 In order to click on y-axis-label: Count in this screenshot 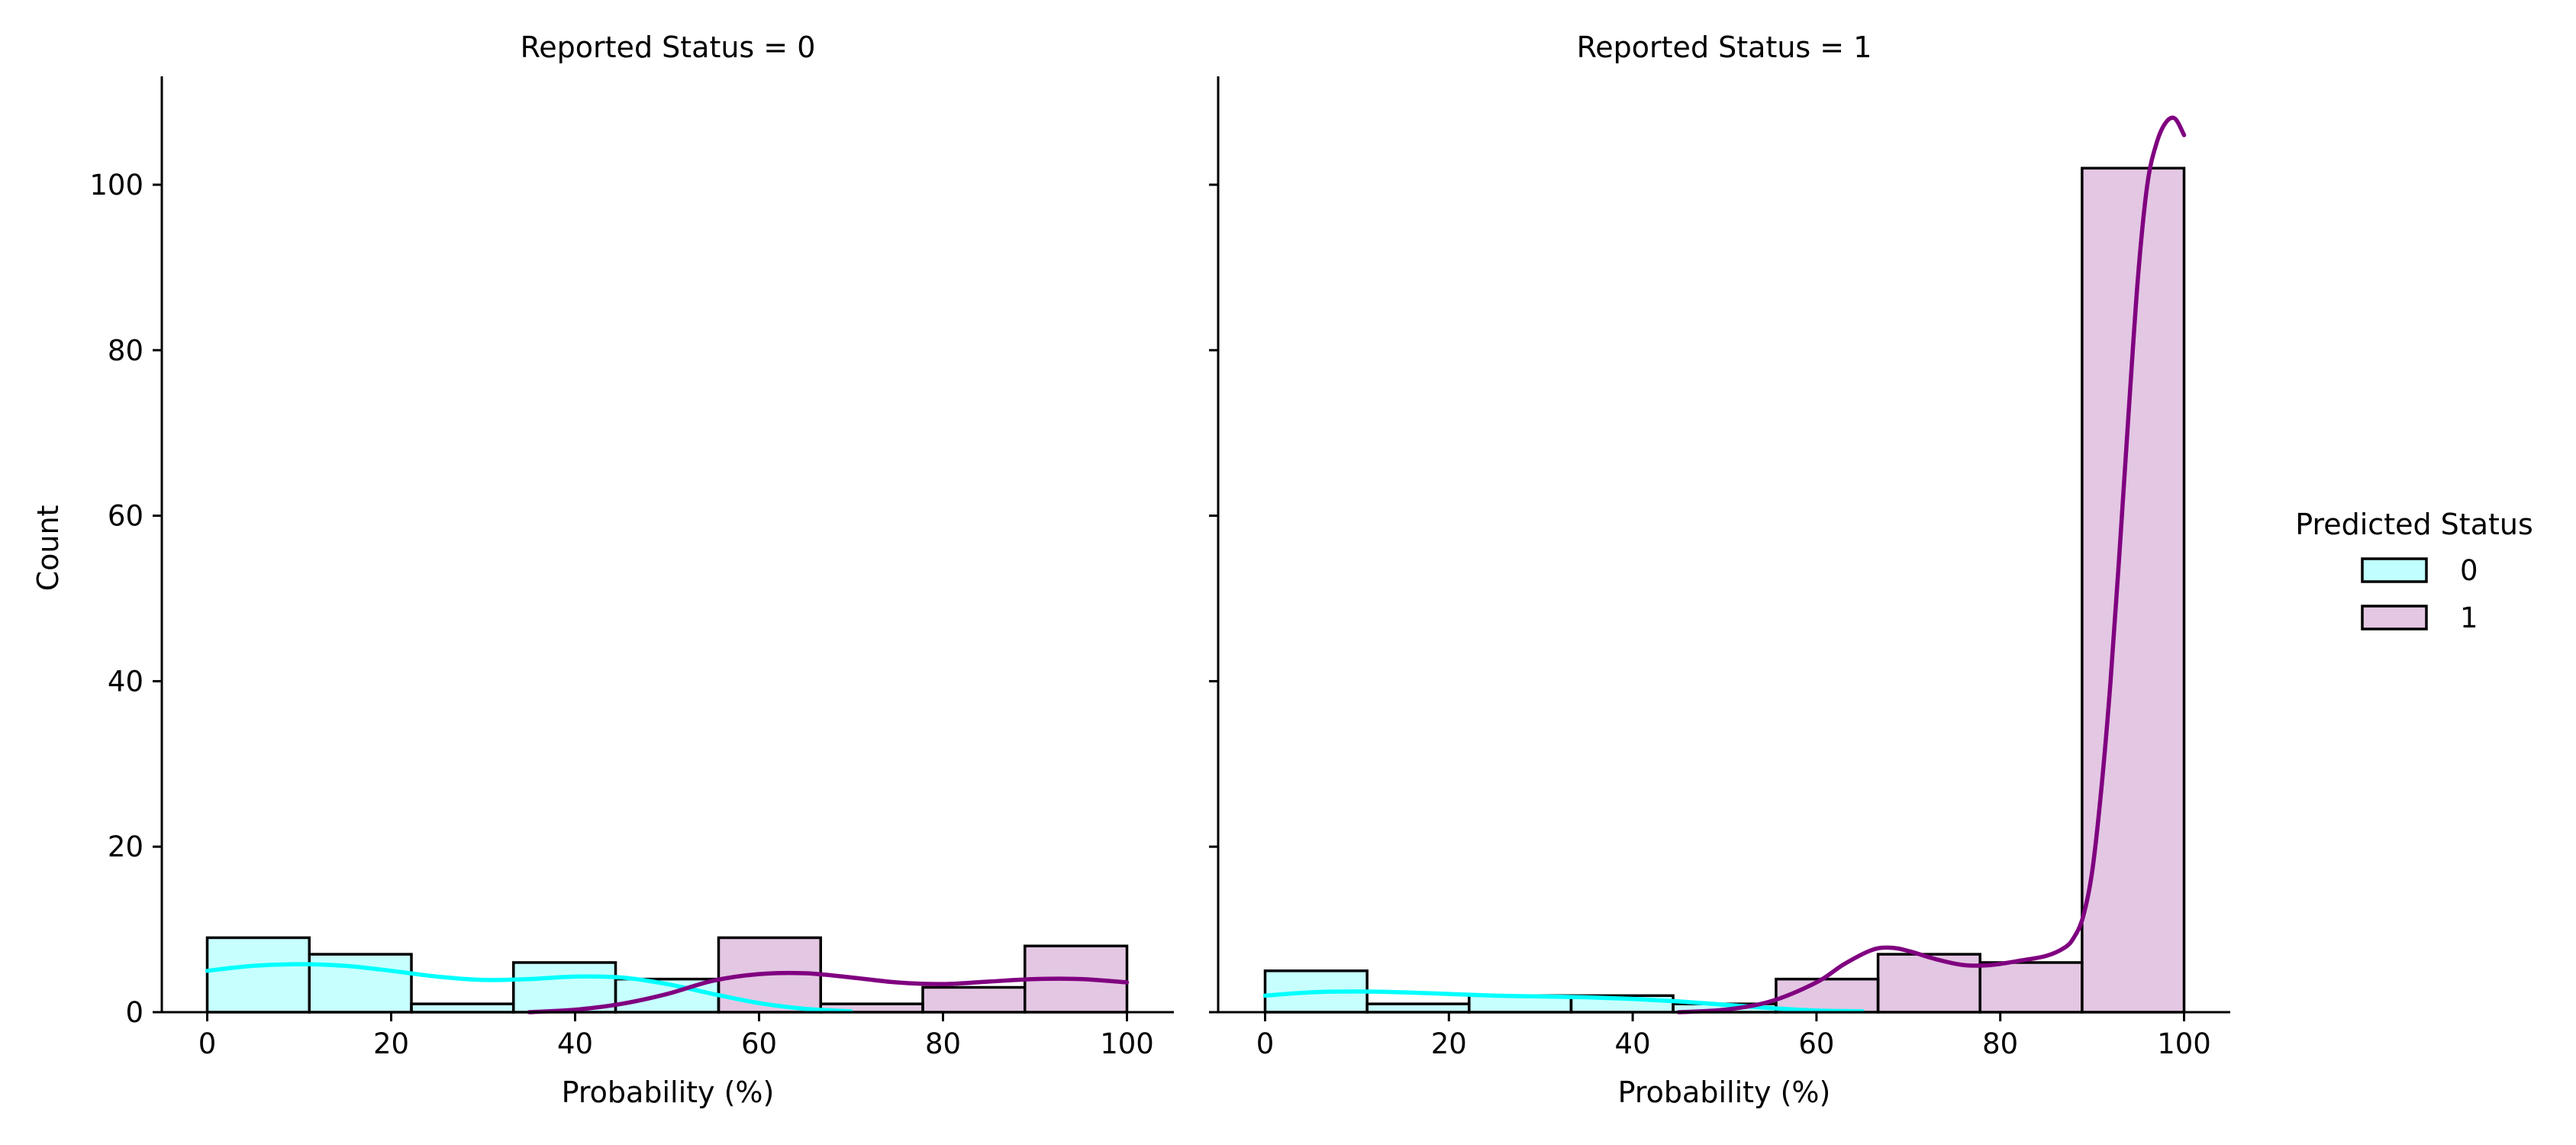, I will do `click(48, 548)`.